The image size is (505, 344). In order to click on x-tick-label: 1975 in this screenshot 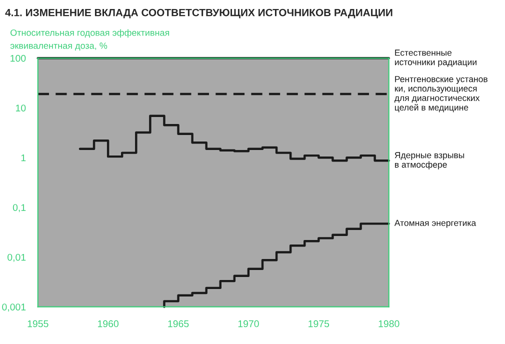, I will do `click(319, 324)`.